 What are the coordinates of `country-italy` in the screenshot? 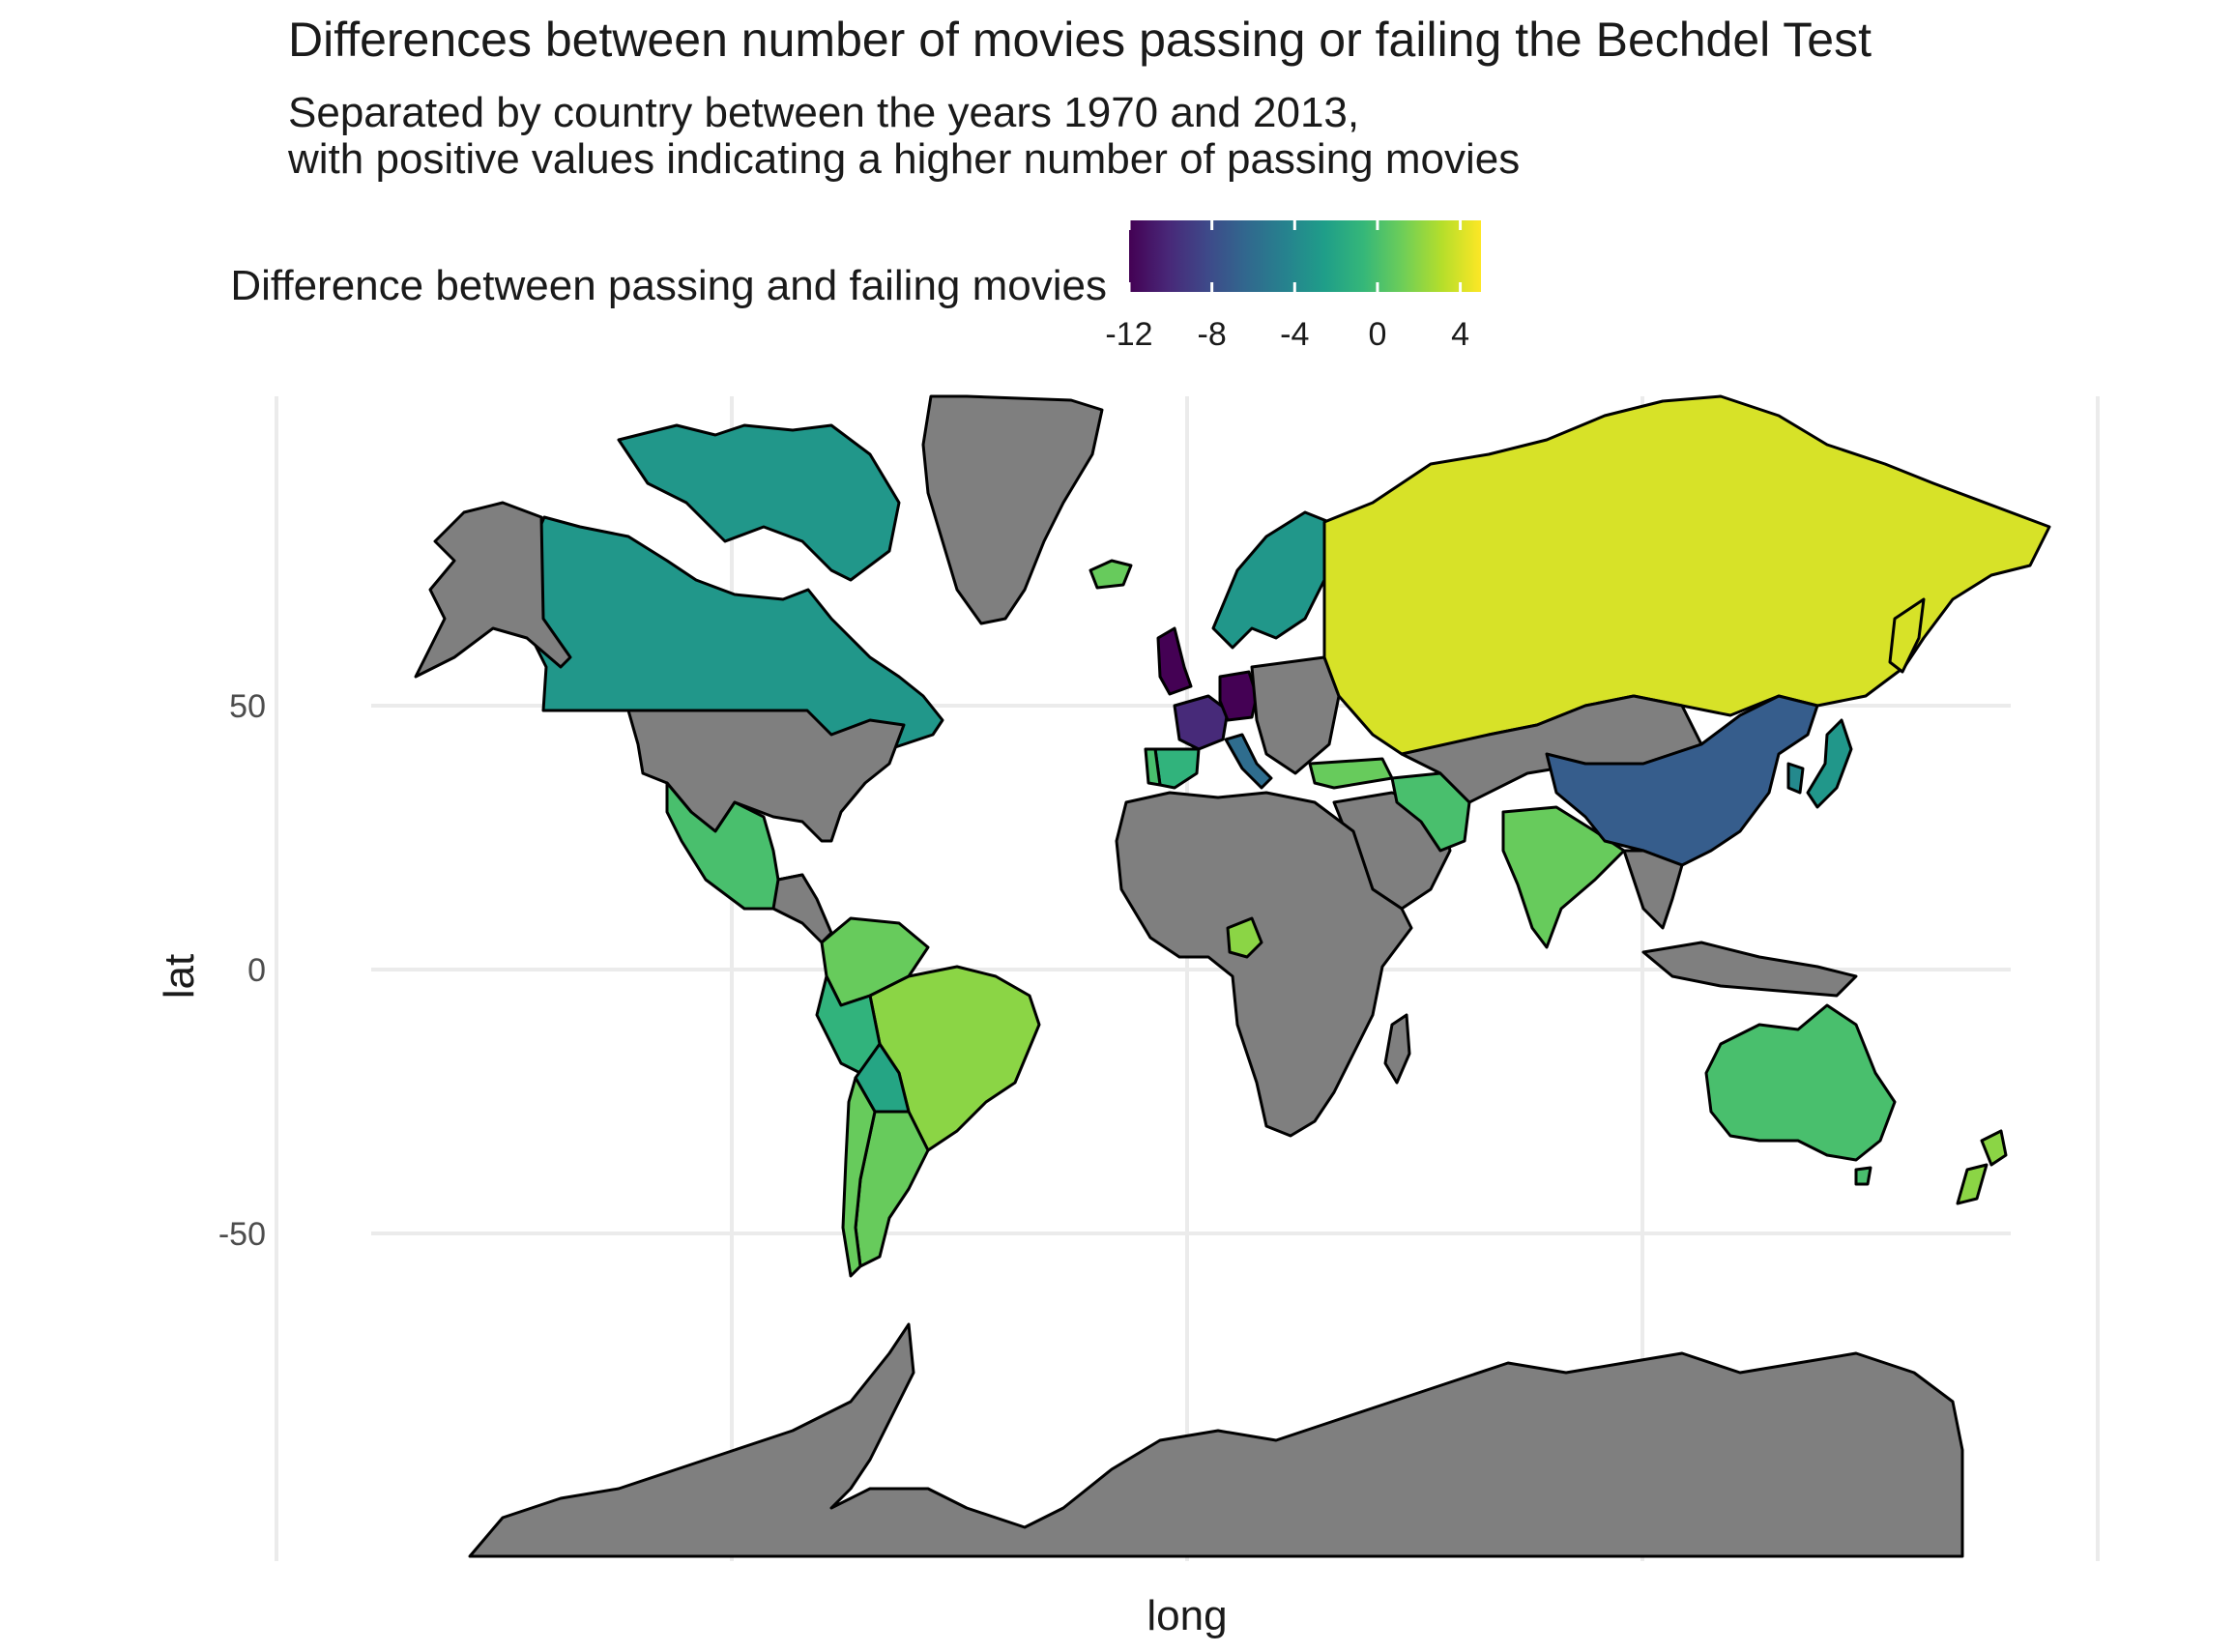 It's located at (1248, 761).